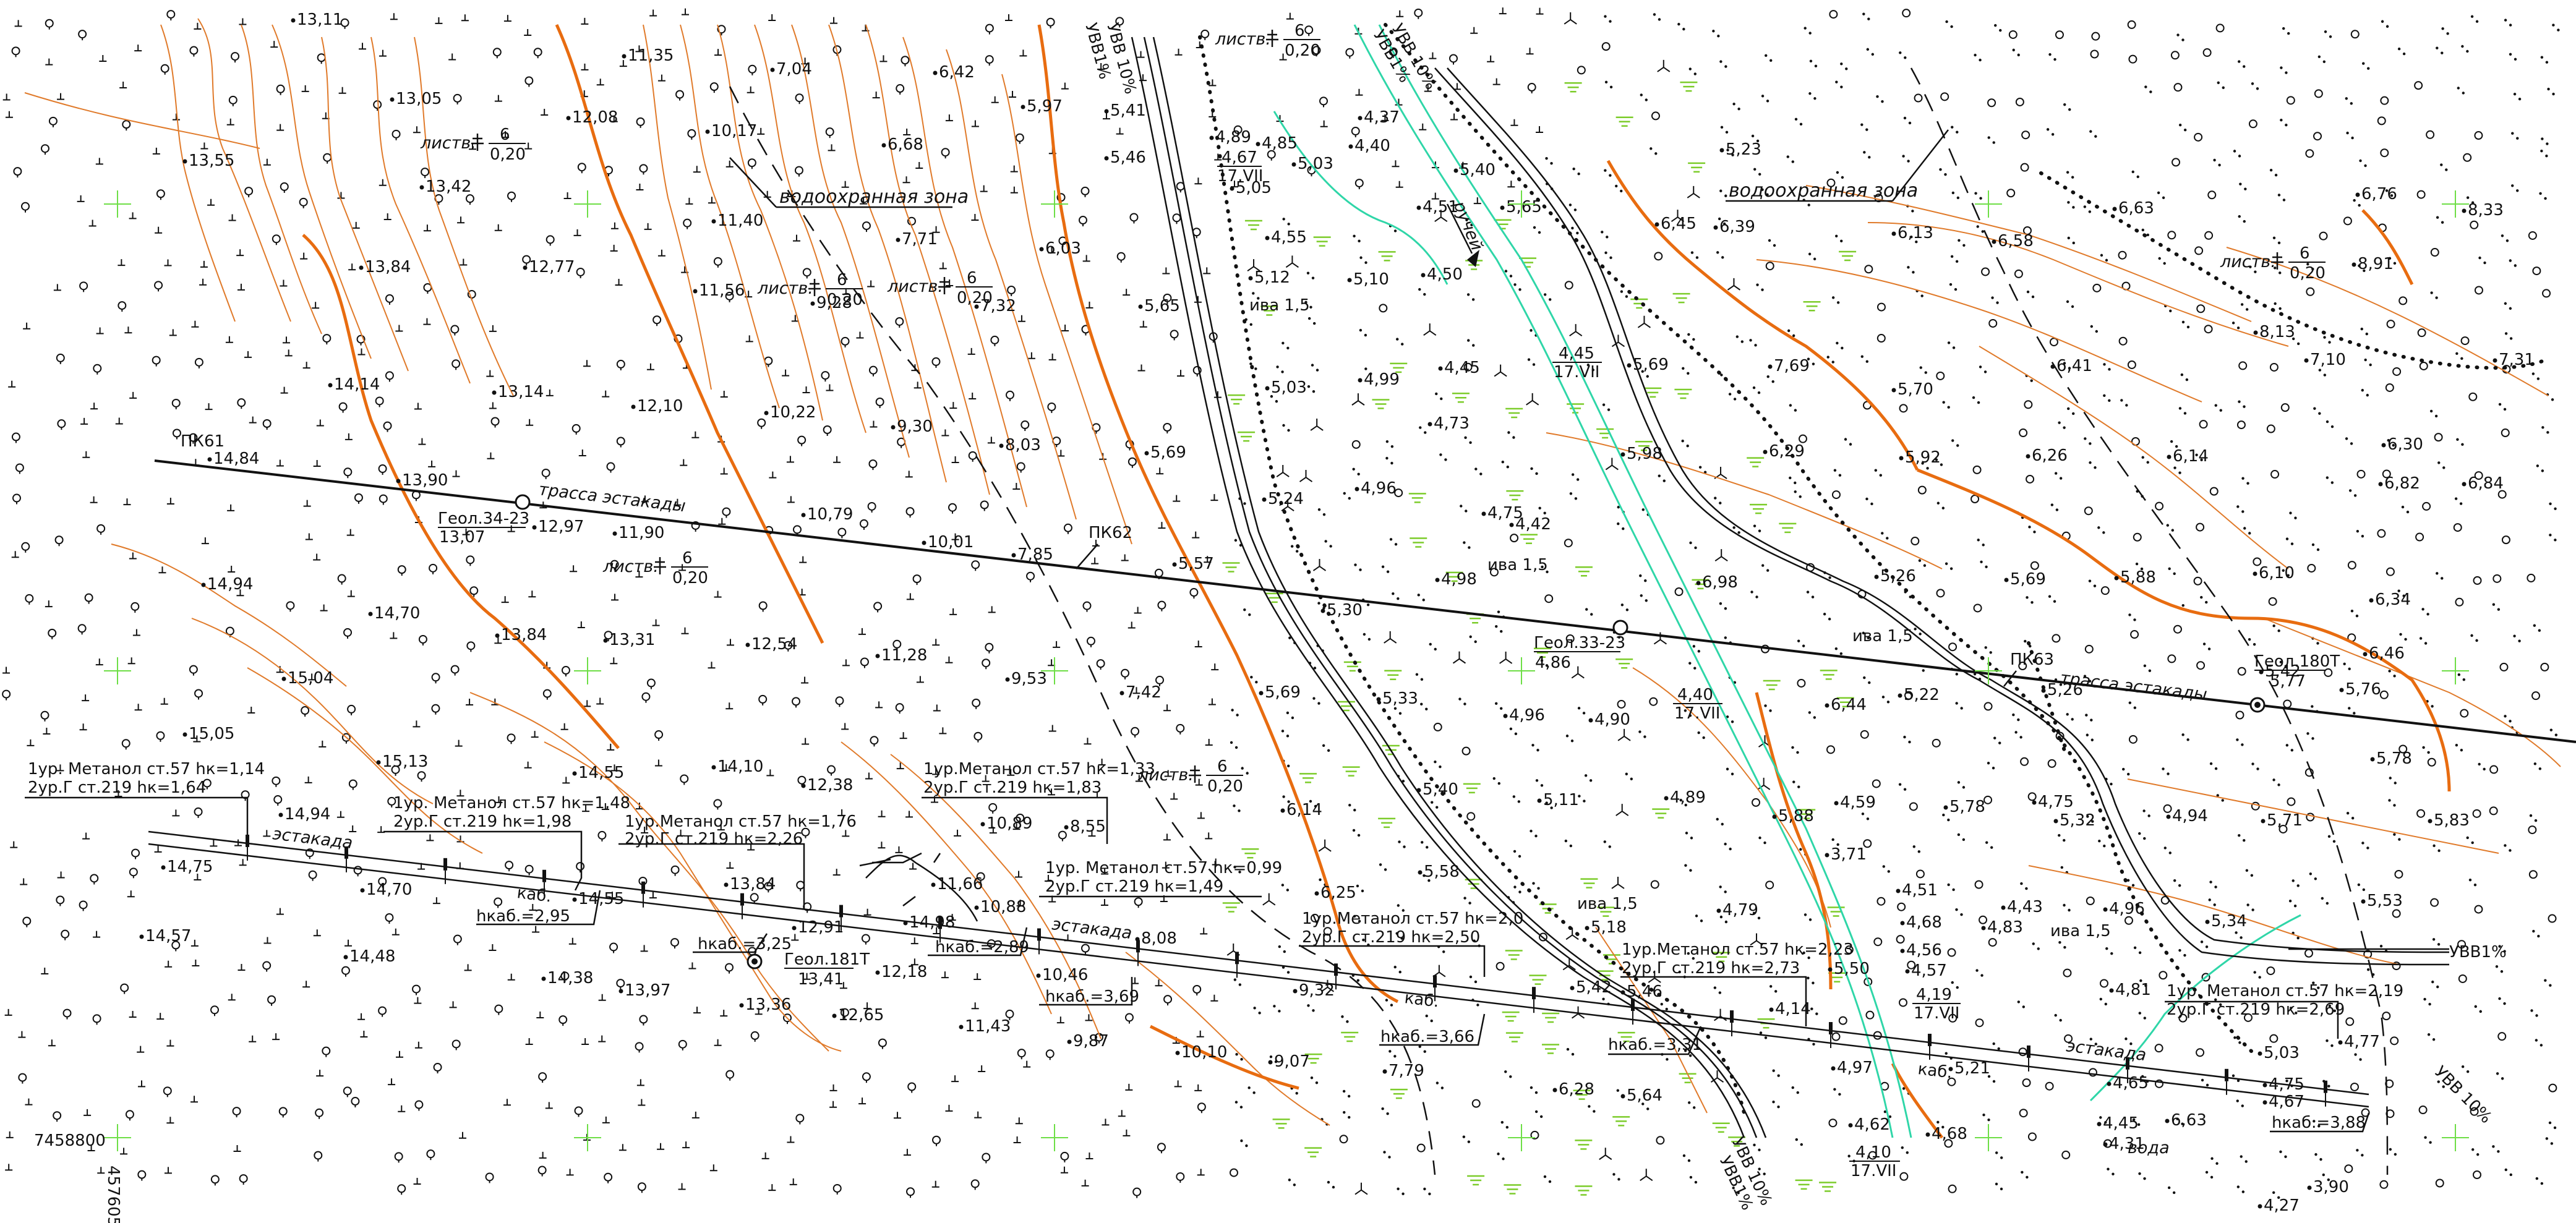 The image size is (2576, 1223). I want to click on flood-level-label: УВВ1%, so click(2478, 952).